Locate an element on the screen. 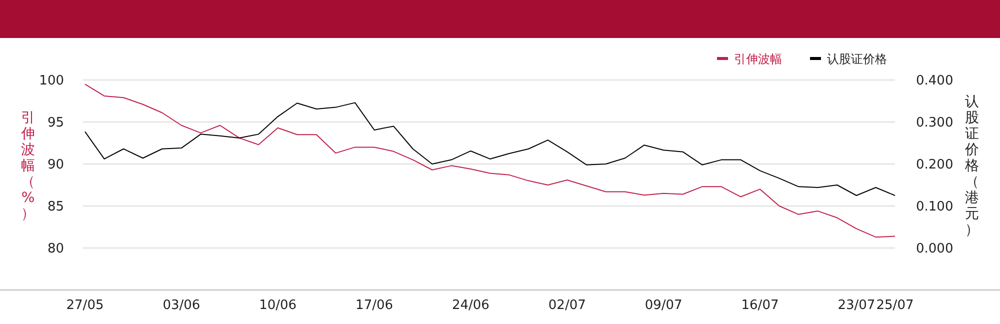 The height and width of the screenshot is (324, 1000). legend-label: 认股证价格 is located at coordinates (857, 59).